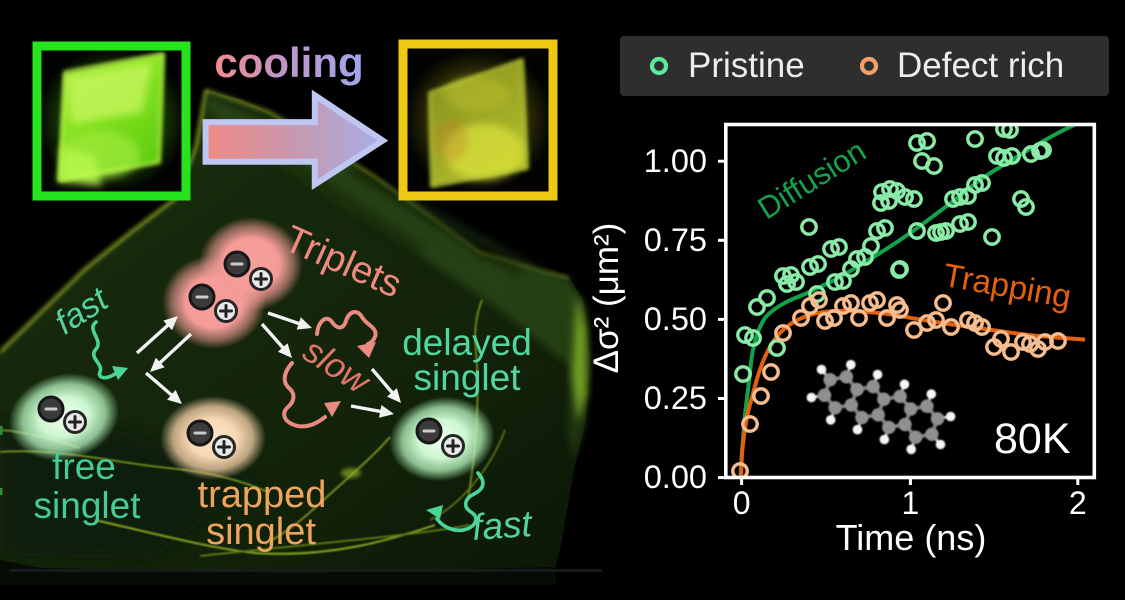  What do you see at coordinates (675, 161) in the screenshot?
I see `svg-text: 1.00` at bounding box center [675, 161].